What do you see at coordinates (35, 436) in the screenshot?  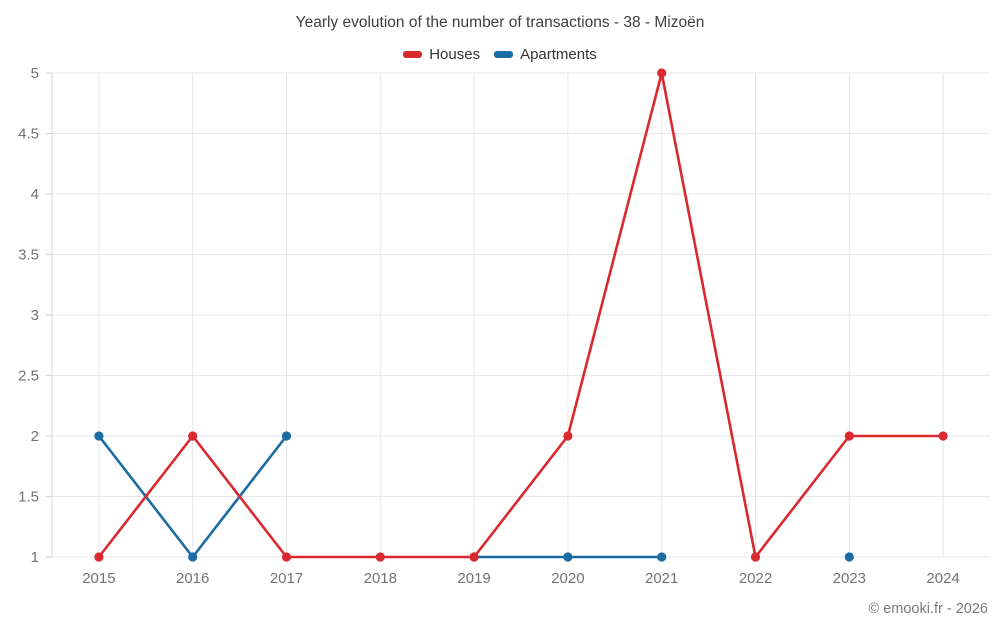 I see `y-axis-label: 2` at bounding box center [35, 436].